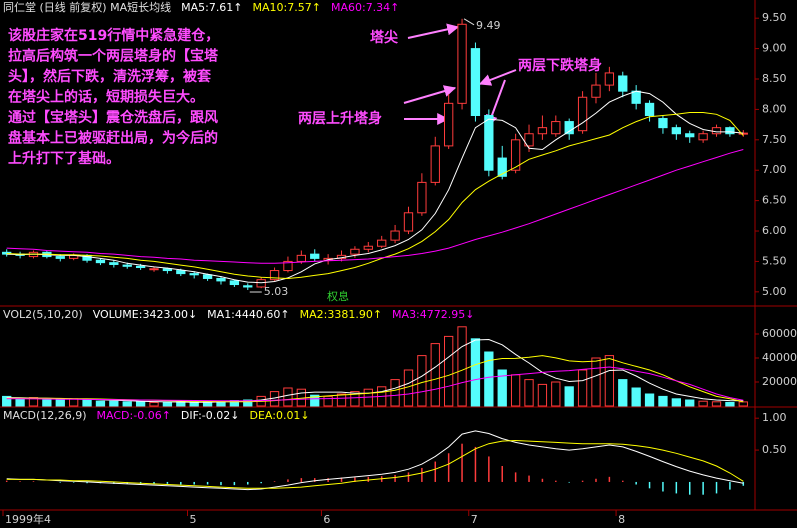 Image resolution: width=797 pixels, height=528 pixels. Describe the element at coordinates (64, 158) in the screenshot. I see `note-line: 上升打下了基础。` at that location.